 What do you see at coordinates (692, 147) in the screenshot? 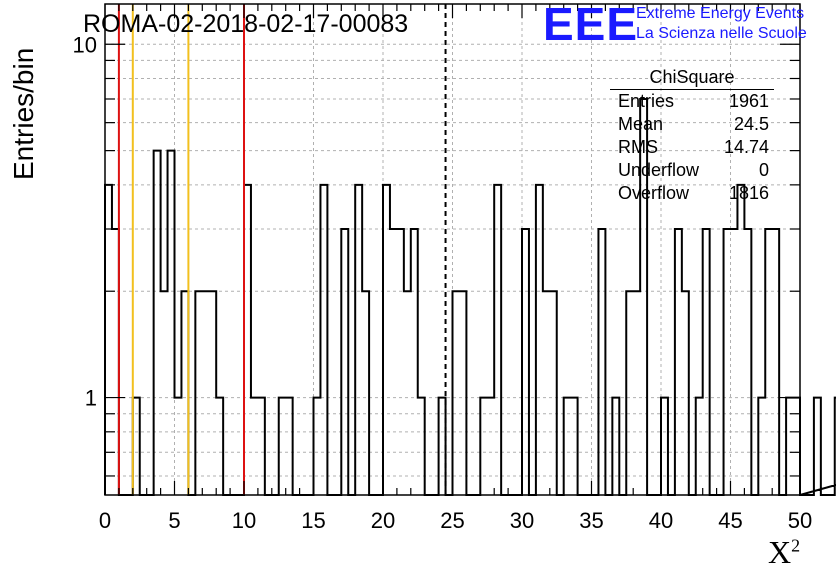
I see `stats-row-rms: RMS 14.74` at bounding box center [692, 147].